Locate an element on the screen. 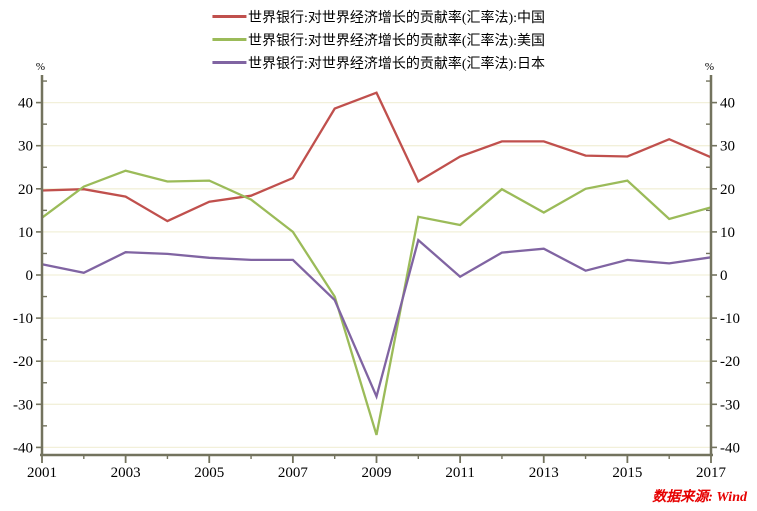 The height and width of the screenshot is (511, 757). x-axis-tick-label: 2015 is located at coordinates (627, 473).